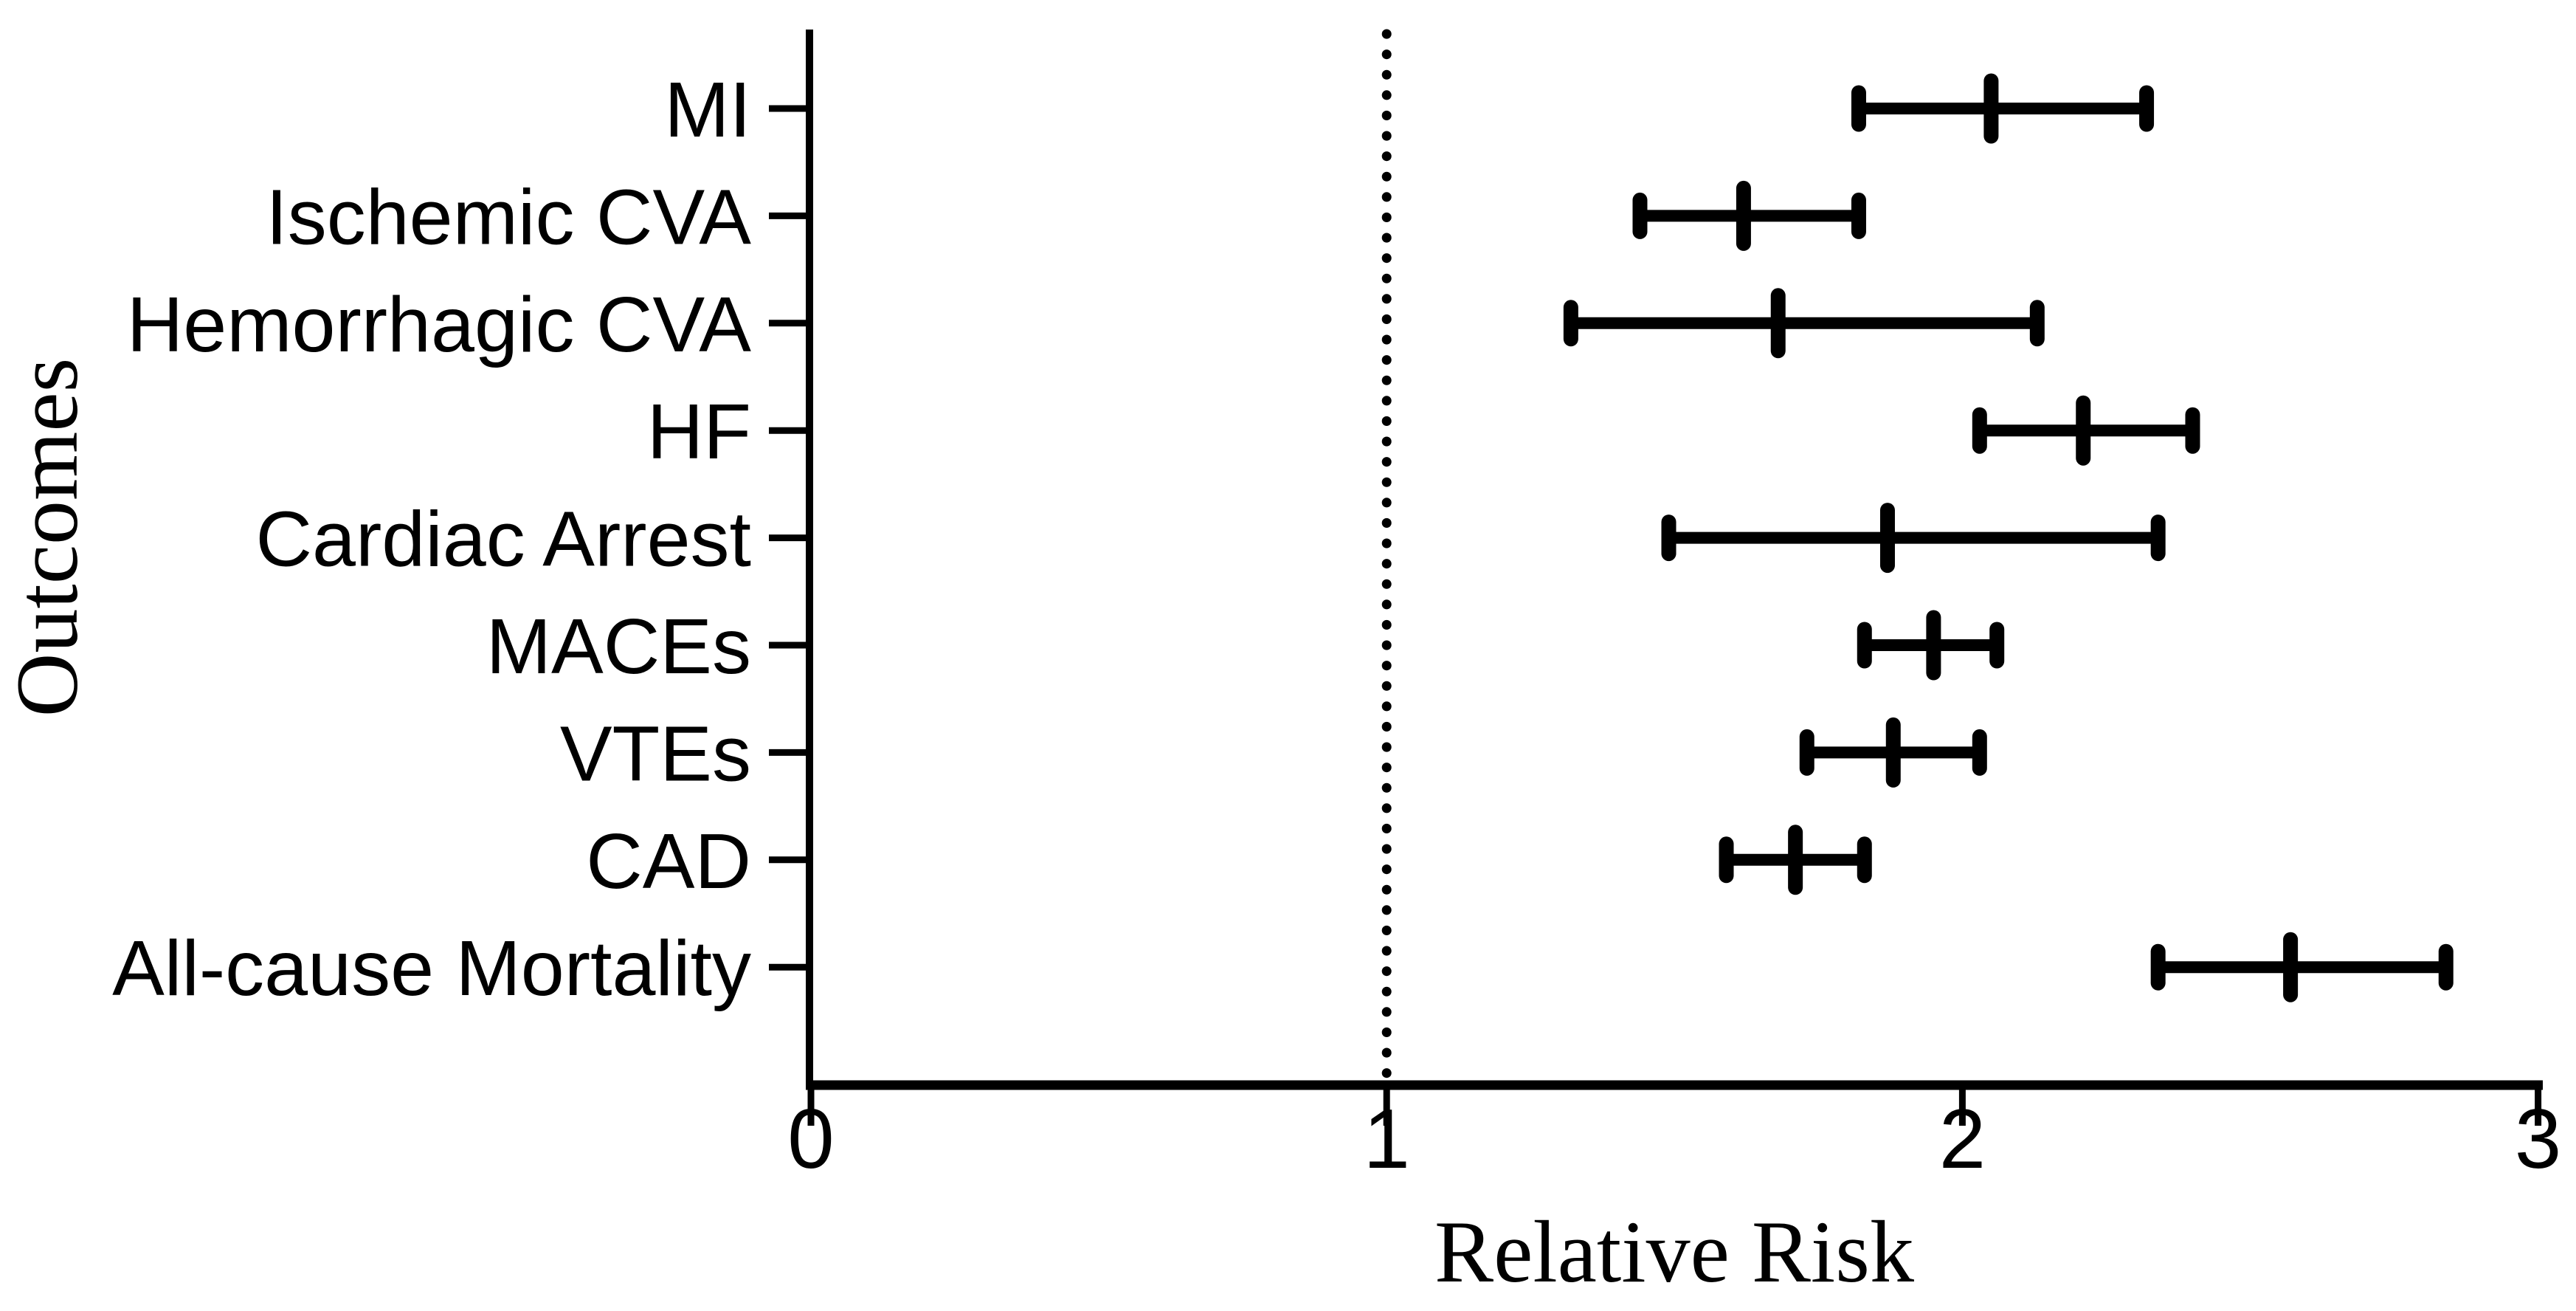 The height and width of the screenshot is (1311, 2576). What do you see at coordinates (48, 538) in the screenshot?
I see `y-axis-title: Outcomes` at bounding box center [48, 538].